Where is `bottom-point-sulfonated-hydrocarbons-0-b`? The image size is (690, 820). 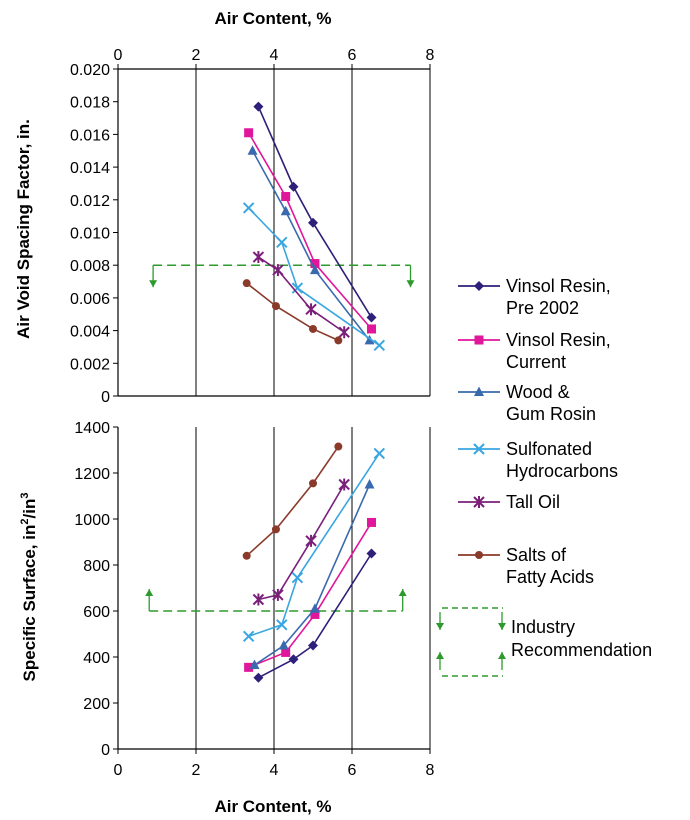 bottom-point-sulfonated-hydrocarbons-0-b is located at coordinates (248, 636).